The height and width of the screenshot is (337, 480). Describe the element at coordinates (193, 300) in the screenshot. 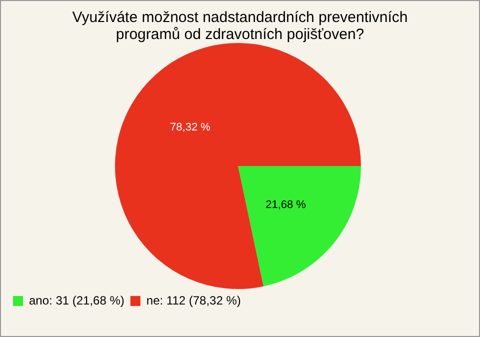

I see `legend-label: ne: 112 (78,32 %)` at that location.